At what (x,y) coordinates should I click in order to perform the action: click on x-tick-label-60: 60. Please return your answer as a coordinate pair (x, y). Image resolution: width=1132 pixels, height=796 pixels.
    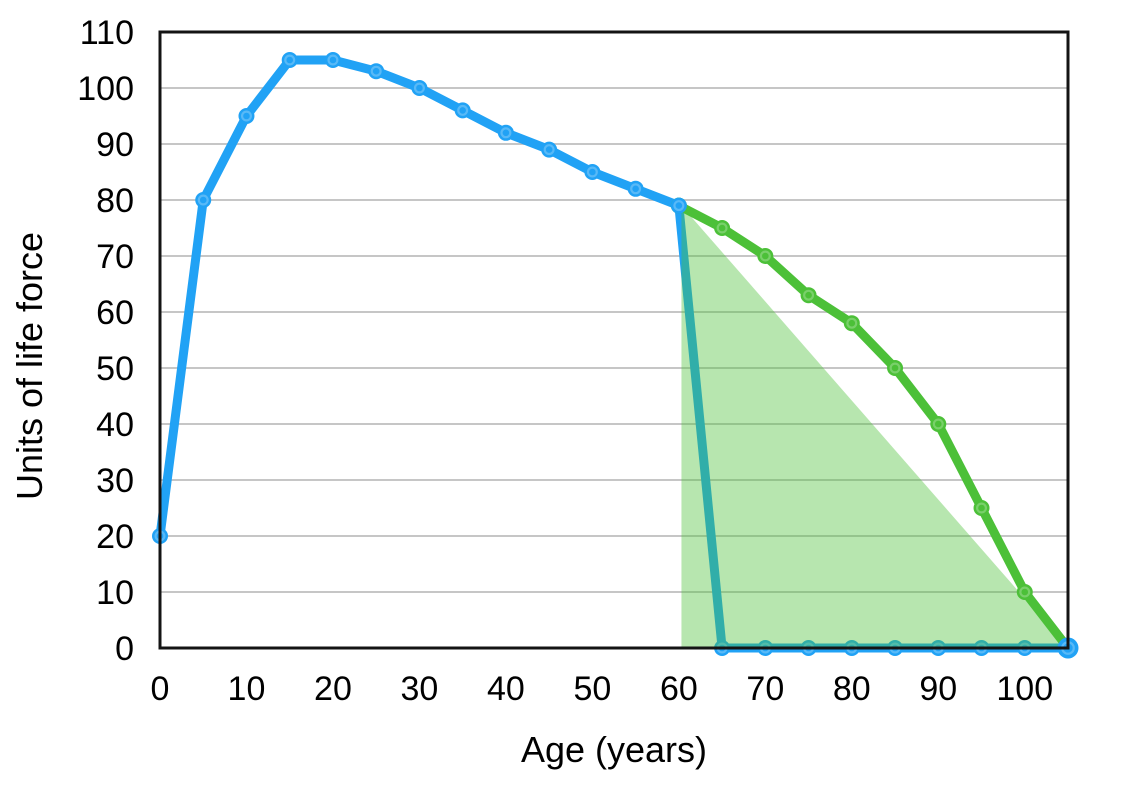
    Looking at the image, I should click on (679, 689).